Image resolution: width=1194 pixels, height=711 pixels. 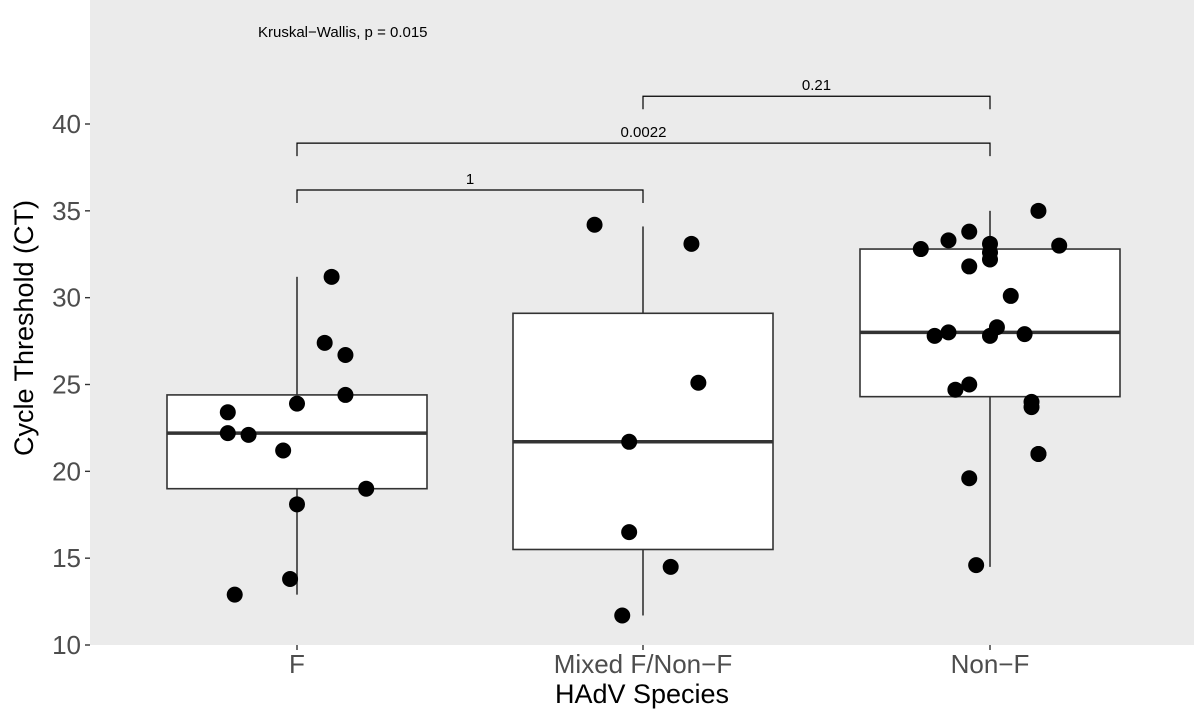 I want to click on y-tick-label: 25, so click(x=66, y=385).